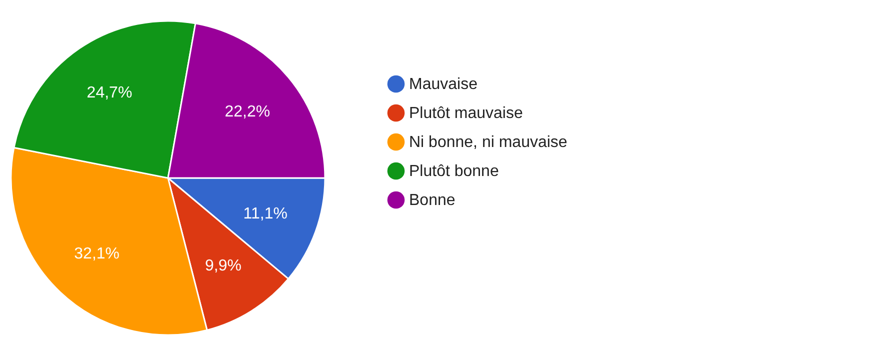 Image resolution: width=884 pixels, height=349 pixels. Describe the element at coordinates (432, 200) in the screenshot. I see `legend-label: Bonne` at that location.